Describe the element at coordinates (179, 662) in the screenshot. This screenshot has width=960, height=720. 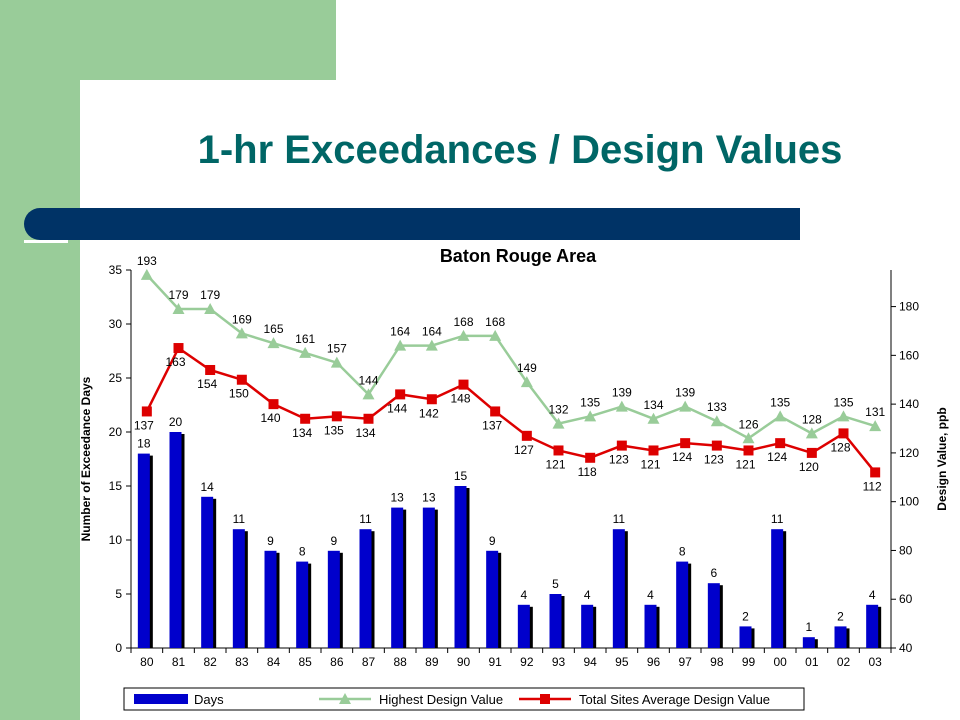
I see `x-tick-label: 81` at that location.